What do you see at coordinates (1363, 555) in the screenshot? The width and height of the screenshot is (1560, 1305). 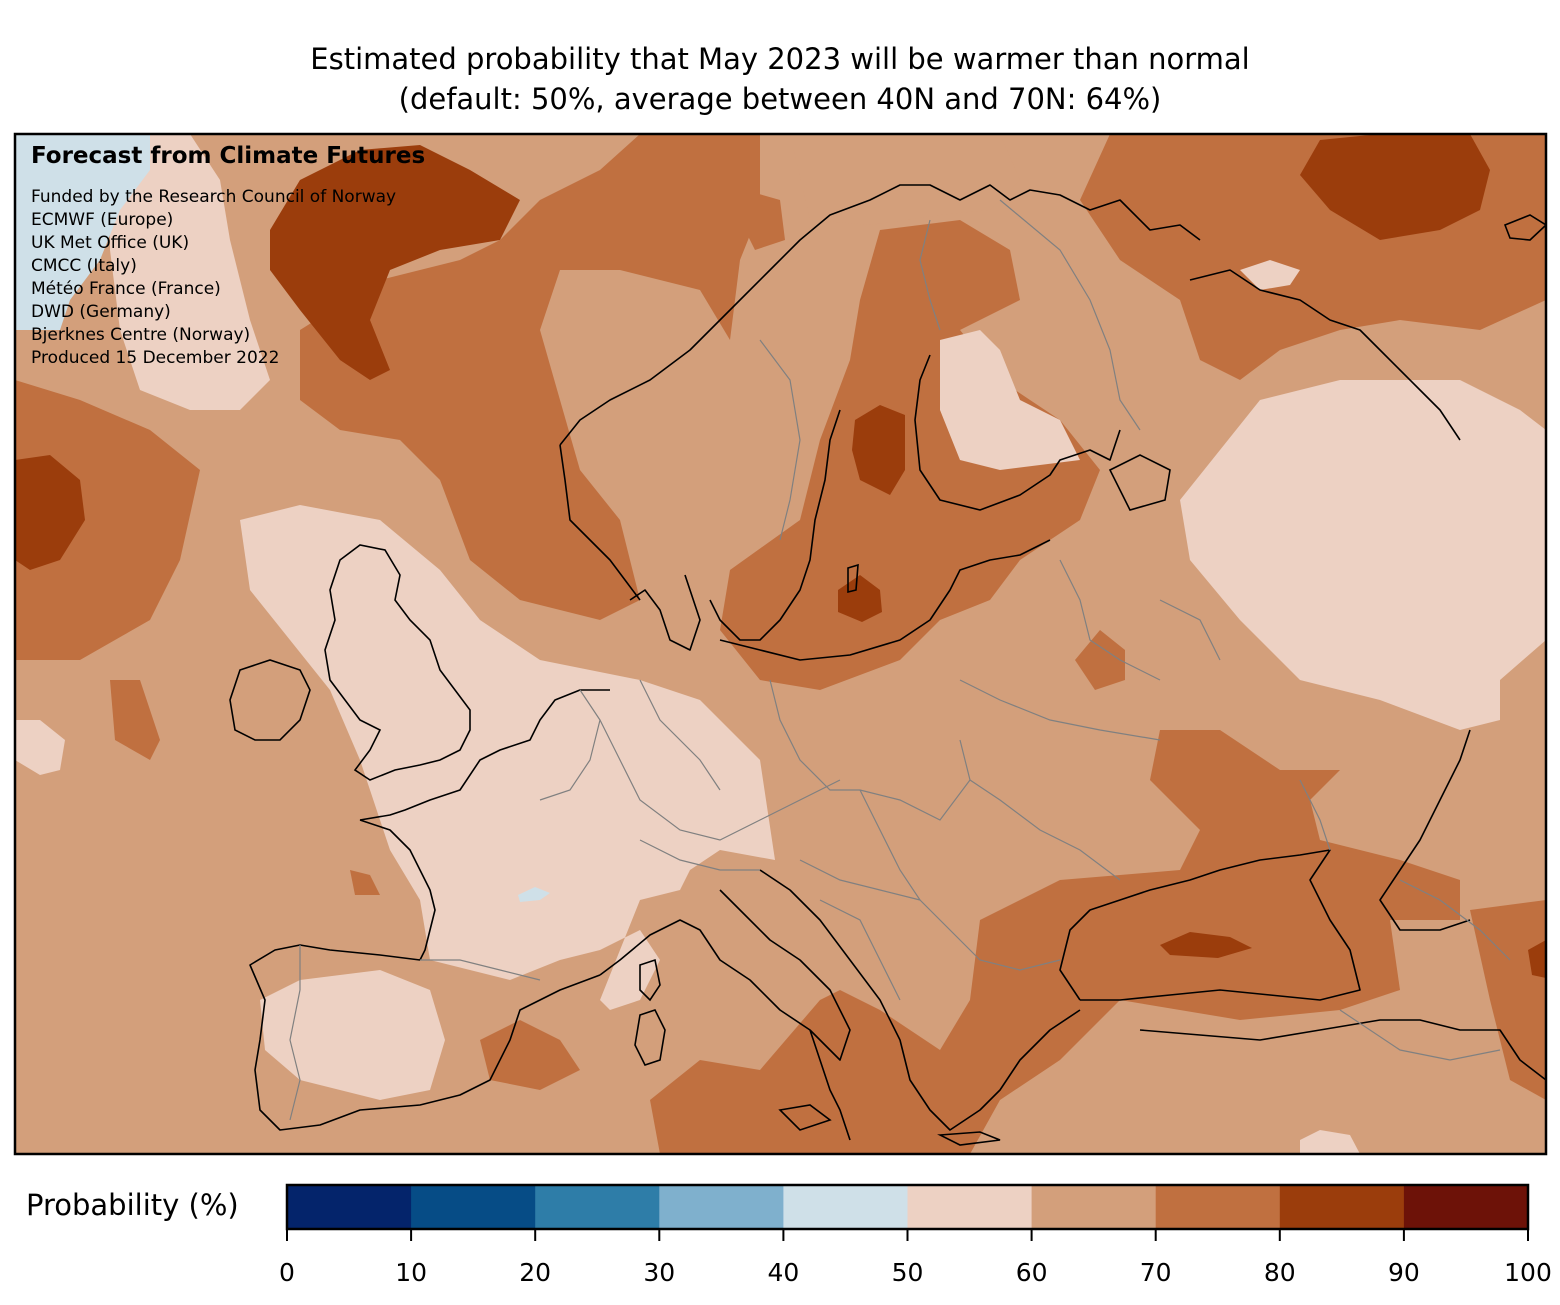 I see `field-50-60-russia` at bounding box center [1363, 555].